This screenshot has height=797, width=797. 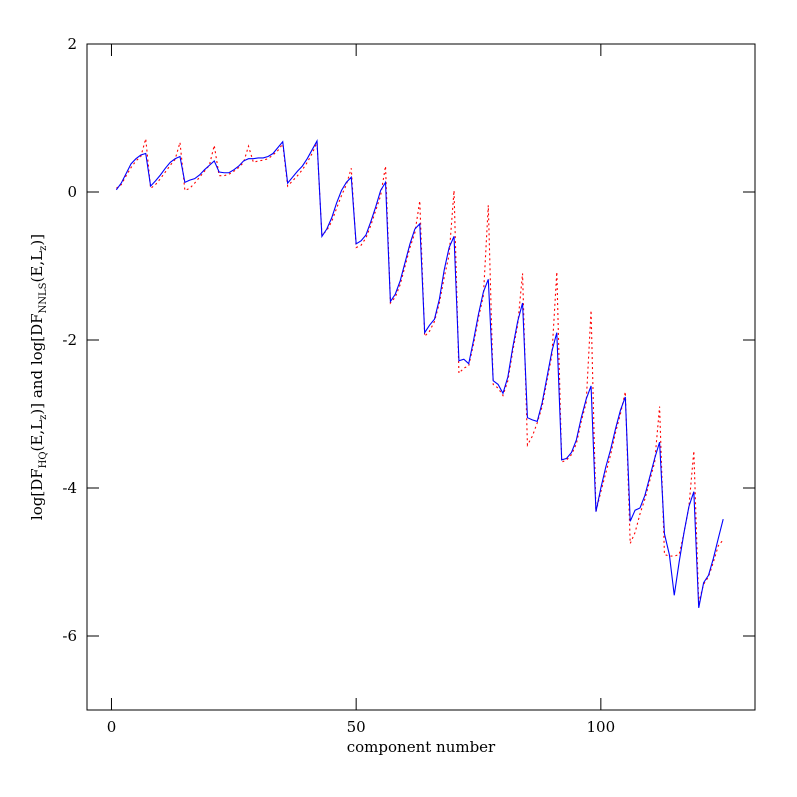 I want to click on y-axis-label: log[DFHQ(E,Lz)] and log[DFNNLS(E,Lz)], so click(x=38, y=377).